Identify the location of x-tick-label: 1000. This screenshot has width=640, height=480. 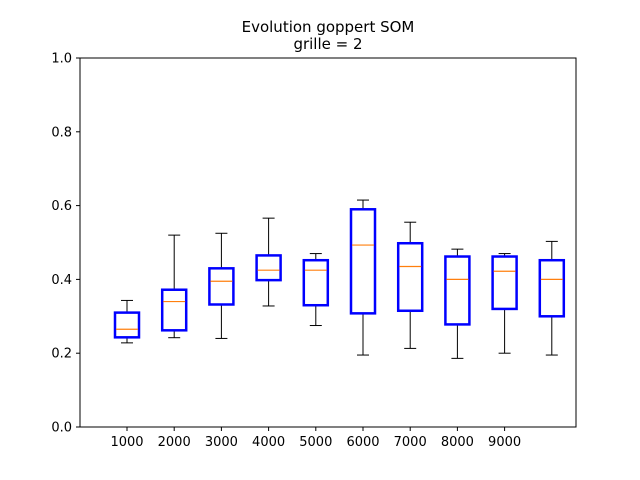
(126, 442).